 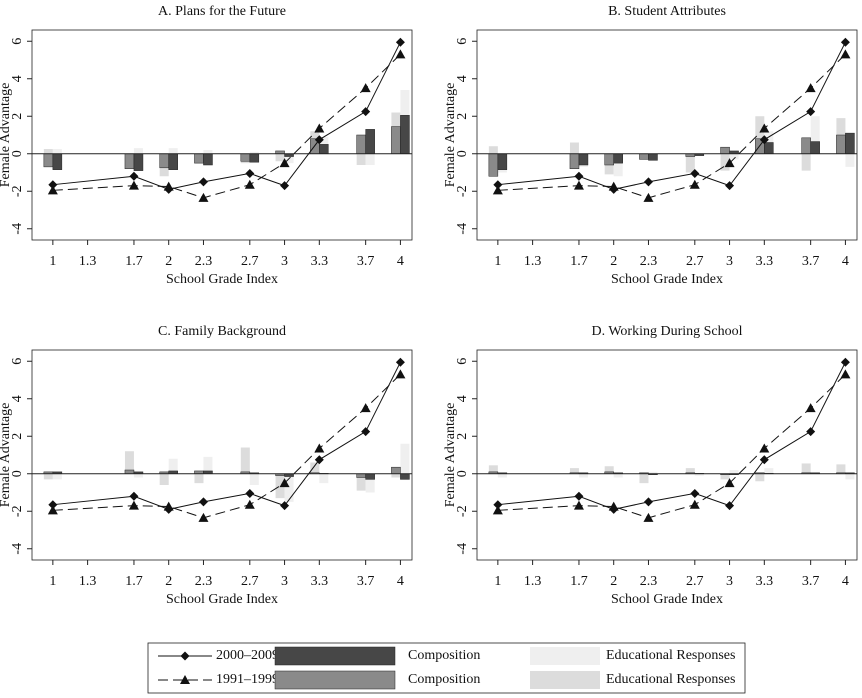 I want to click on panel-title: B. Student Attributes, so click(x=667, y=11).